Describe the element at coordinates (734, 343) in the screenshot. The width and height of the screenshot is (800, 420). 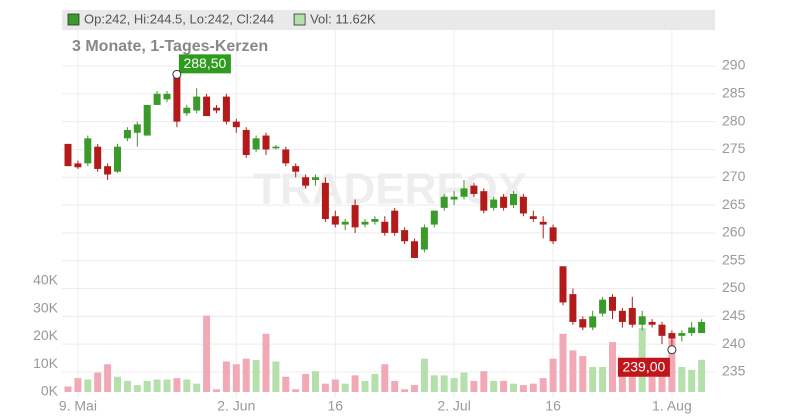
I see `y-tick-label: 240` at that location.